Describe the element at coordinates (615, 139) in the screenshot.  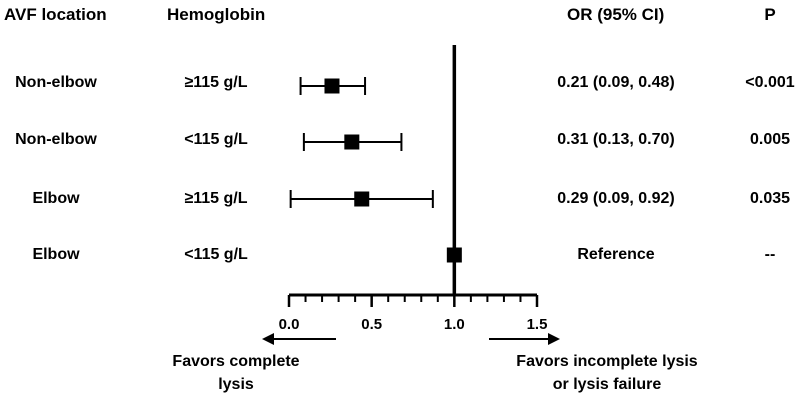
I see `row-2-or-ci: 0.31 (0.13, 0.70)` at that location.